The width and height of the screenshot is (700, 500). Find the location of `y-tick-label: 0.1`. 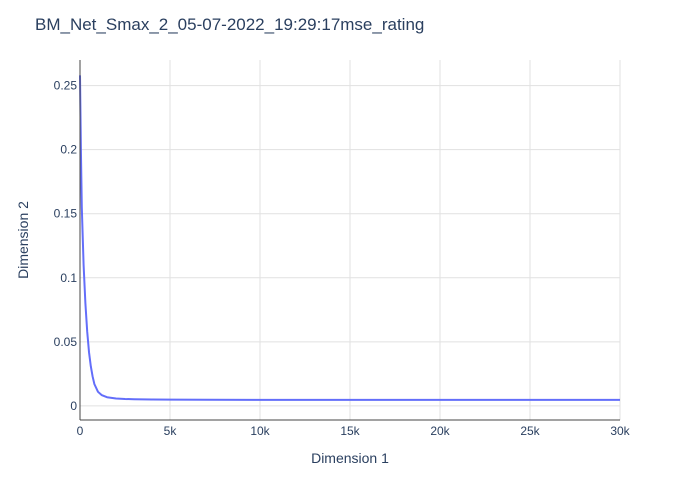

y-tick-label: 0.1 is located at coordinates (68, 278).